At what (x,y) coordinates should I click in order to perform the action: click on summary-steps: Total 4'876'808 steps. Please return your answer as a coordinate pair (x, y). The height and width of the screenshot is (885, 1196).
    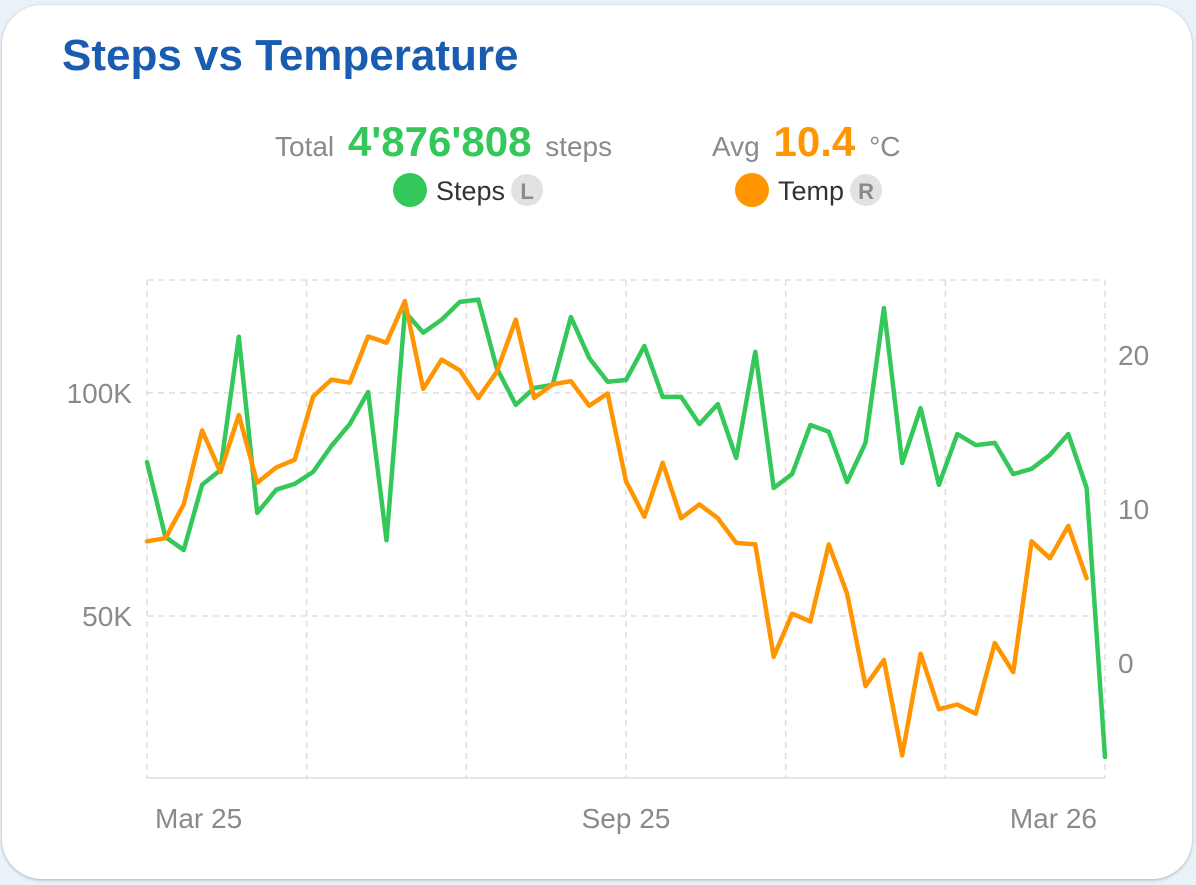
    Looking at the image, I should click on (443, 141).